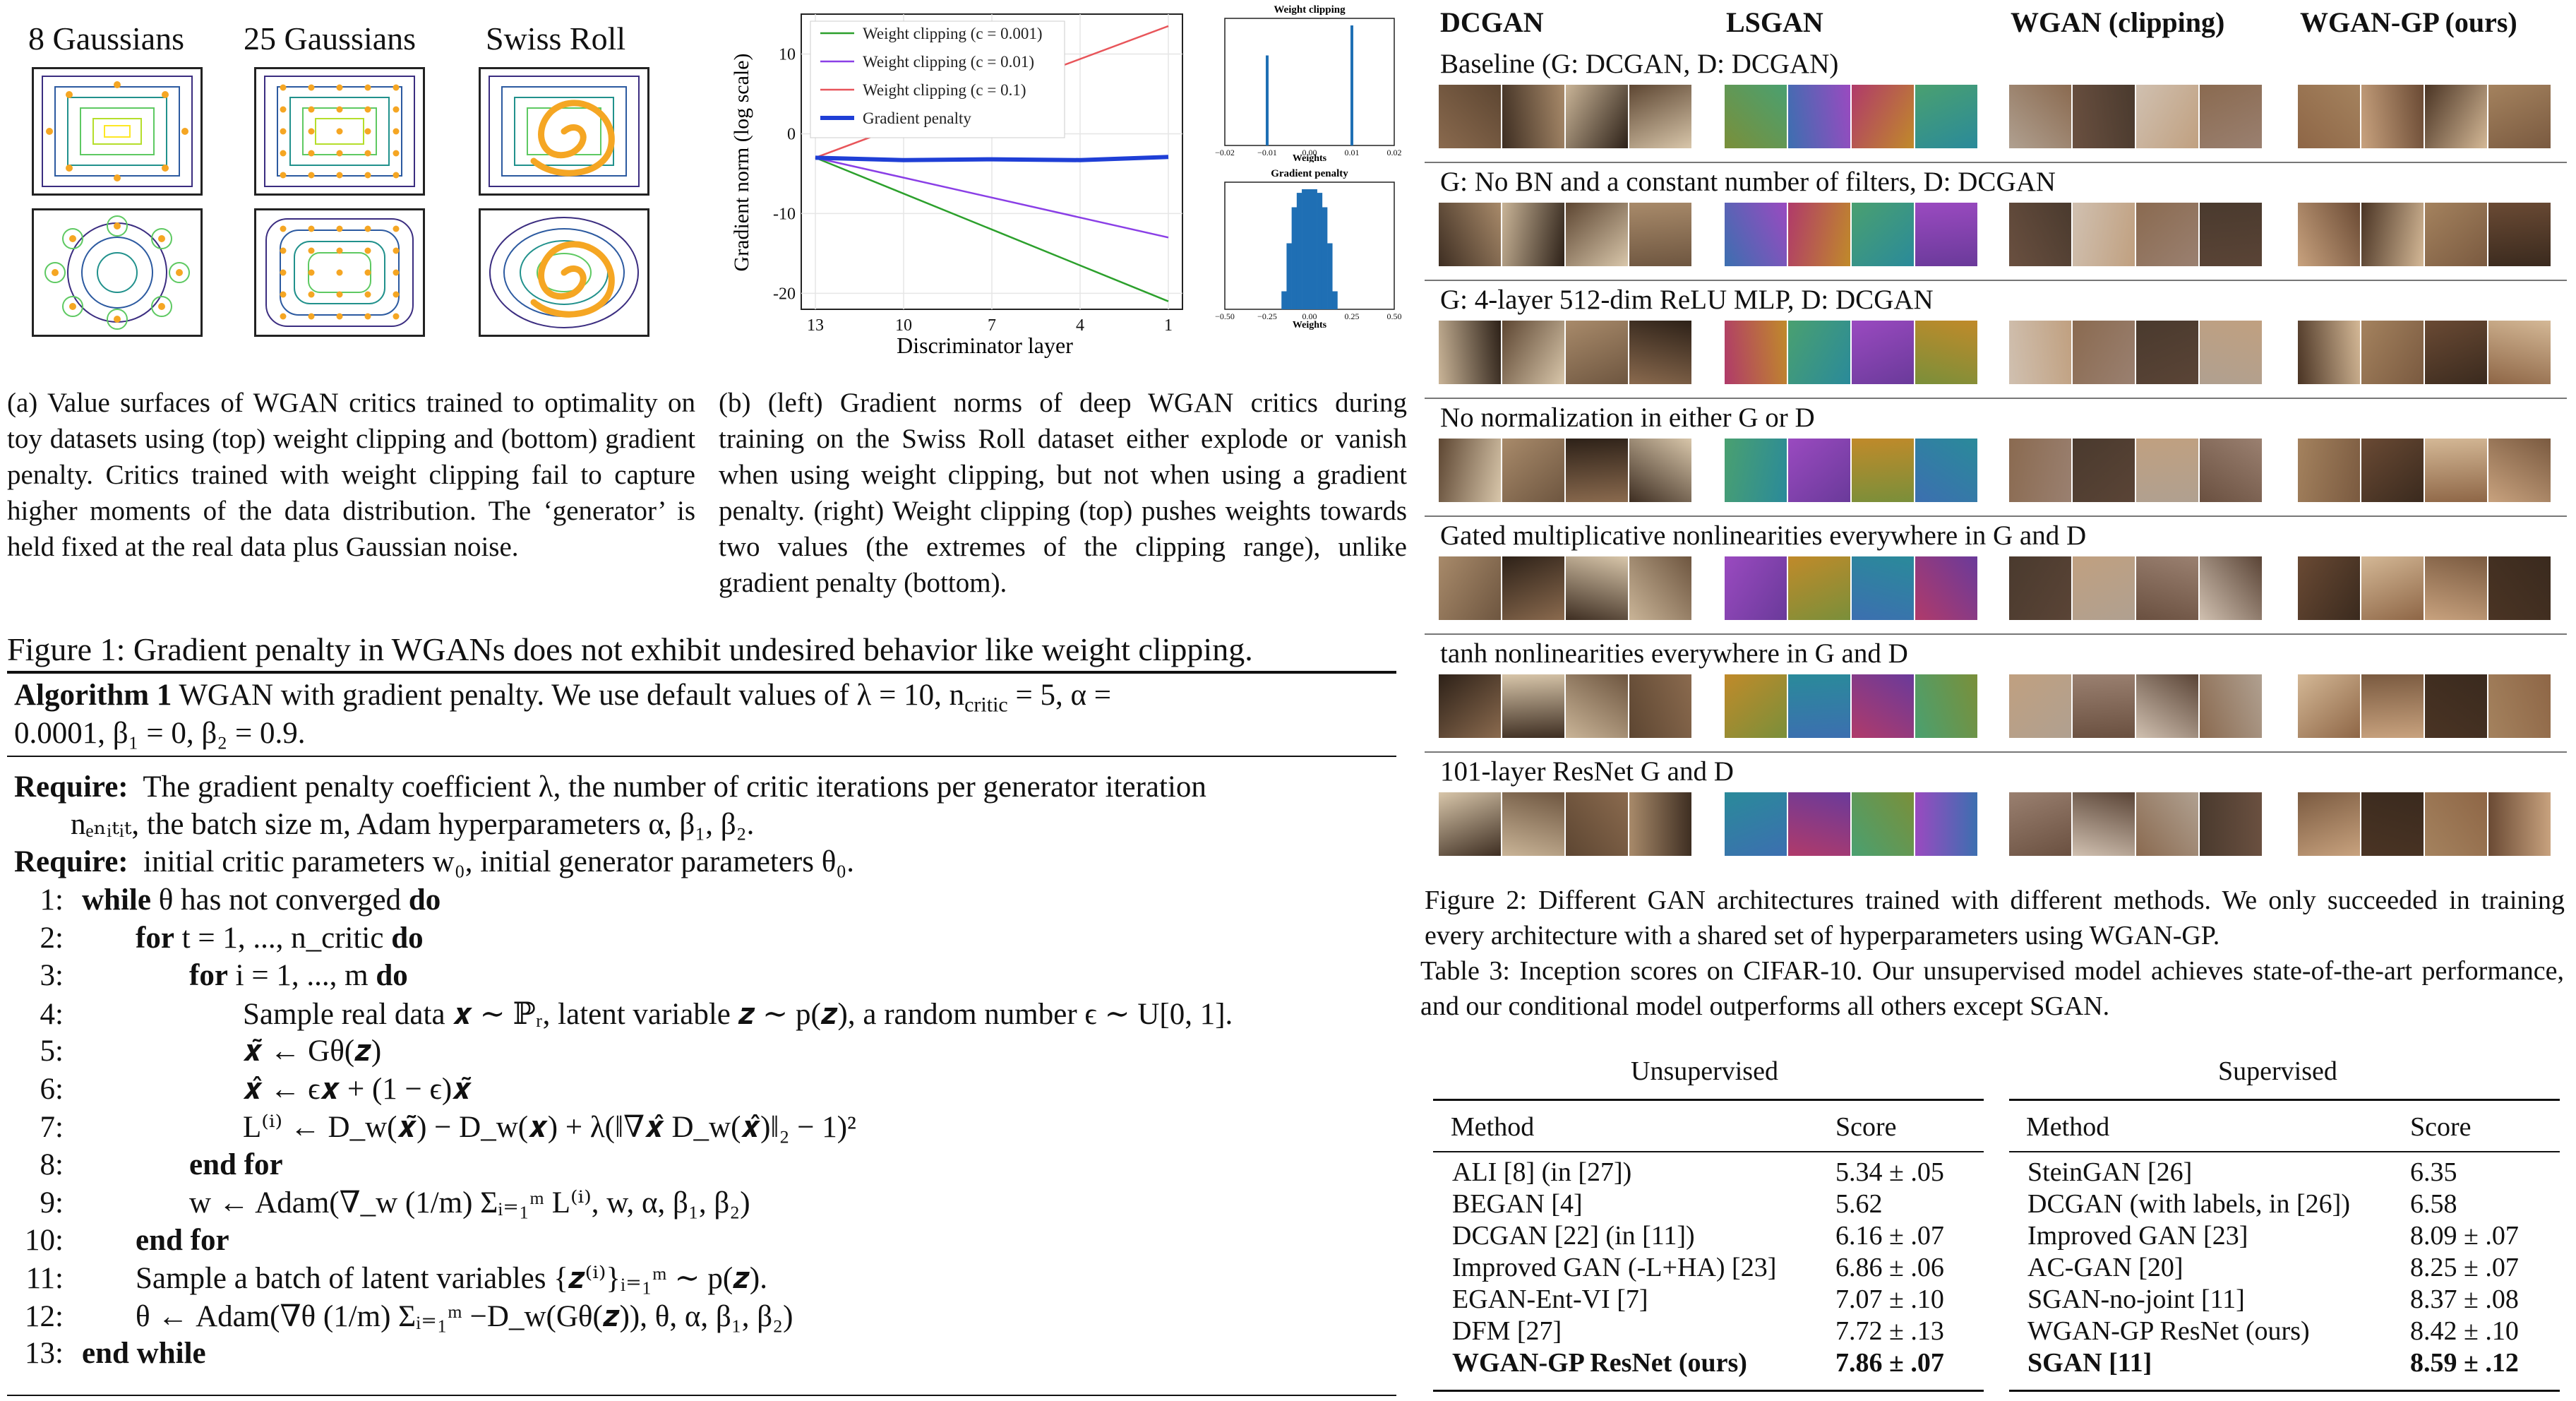  What do you see at coordinates (741, 162) in the screenshot?
I see `y-axis-label: Gradient norm (log scale)` at bounding box center [741, 162].